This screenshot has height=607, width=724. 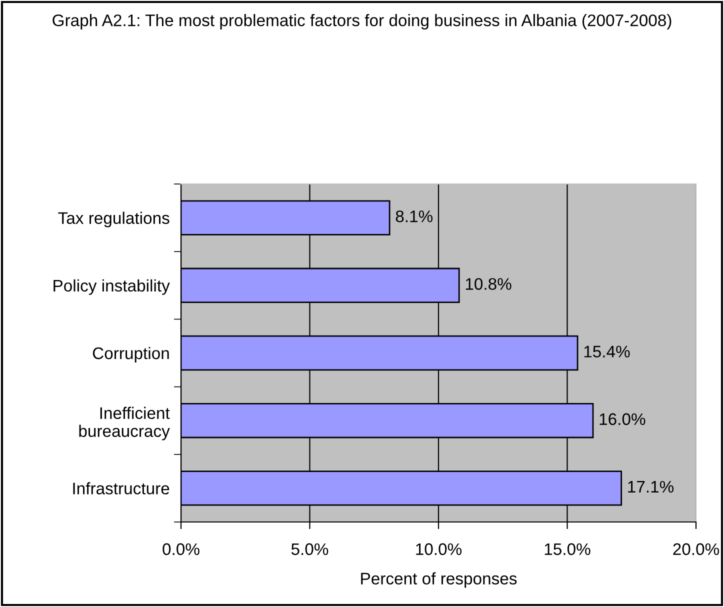 What do you see at coordinates (439, 580) in the screenshot?
I see `x-axis-title: Percent of responses` at bounding box center [439, 580].